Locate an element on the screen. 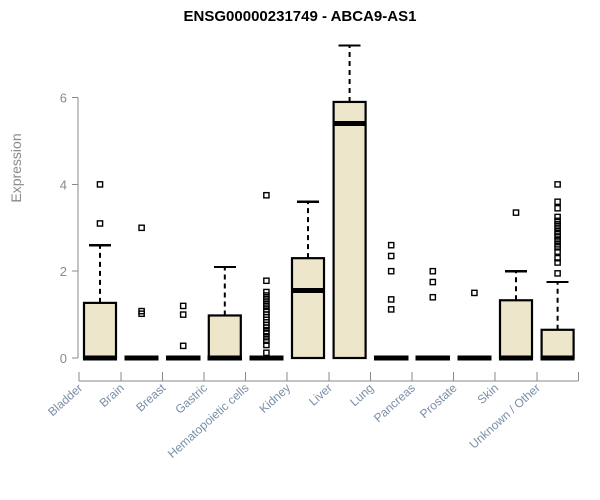 The width and height of the screenshot is (600, 500). box-unknown-other is located at coordinates (557, 271).